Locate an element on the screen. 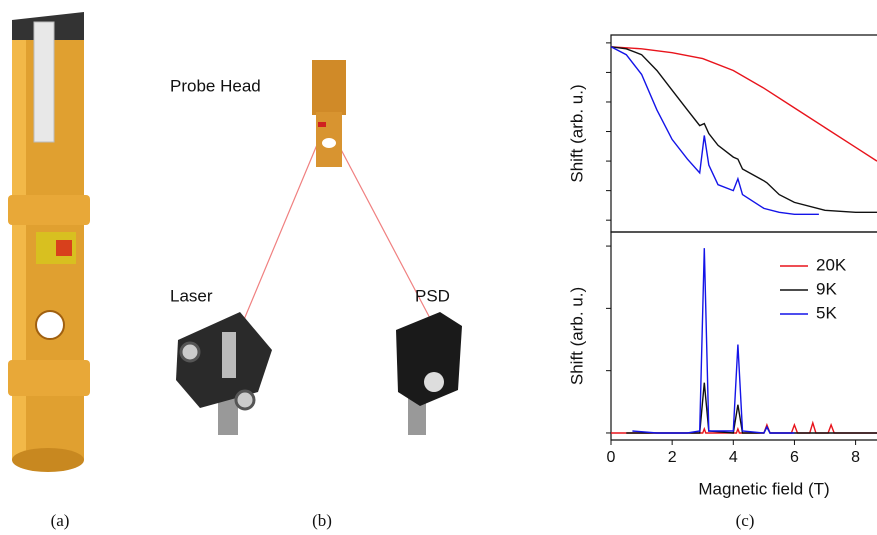 The image size is (877, 535). legend-label: 5K is located at coordinates (826, 312).